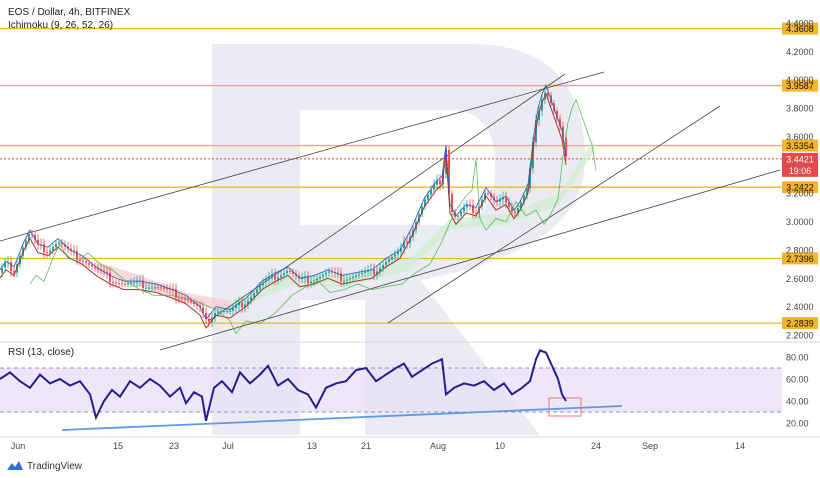 The width and height of the screenshot is (820, 478). I want to click on level-tag, so click(800, 323).